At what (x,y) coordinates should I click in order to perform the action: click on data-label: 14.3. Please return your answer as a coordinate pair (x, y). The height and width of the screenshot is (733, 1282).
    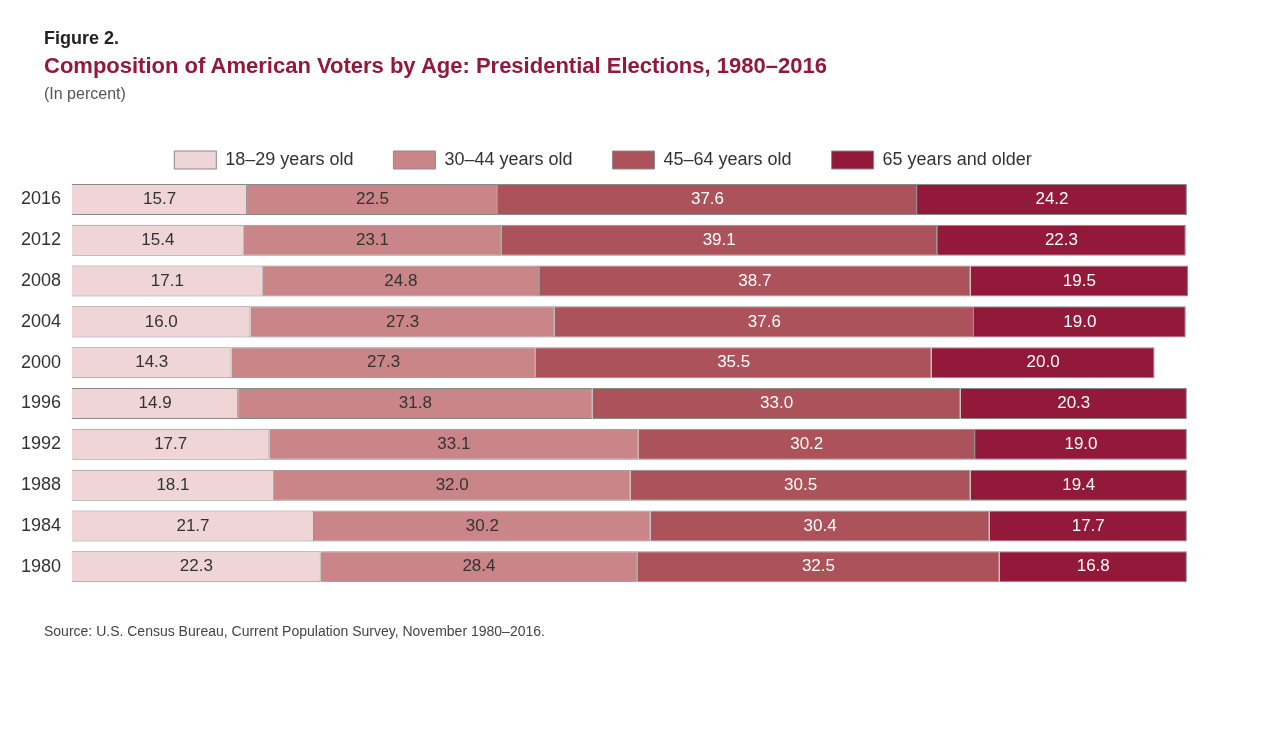
    Looking at the image, I should click on (152, 362).